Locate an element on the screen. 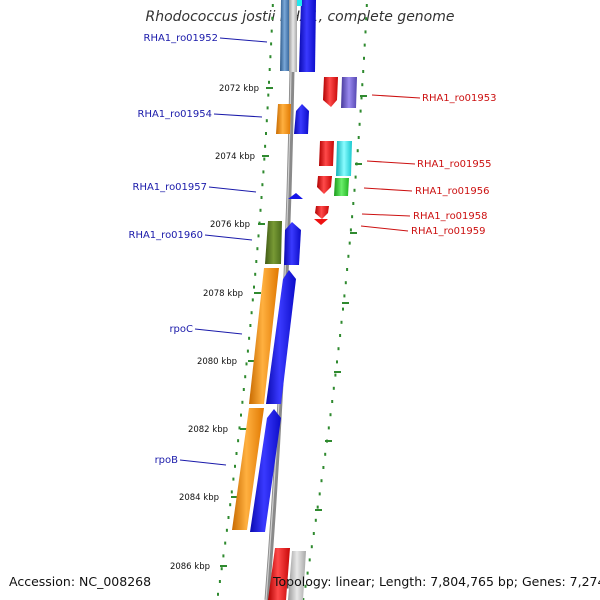  gene-feature-ro01957 is located at coordinates (295, 196).